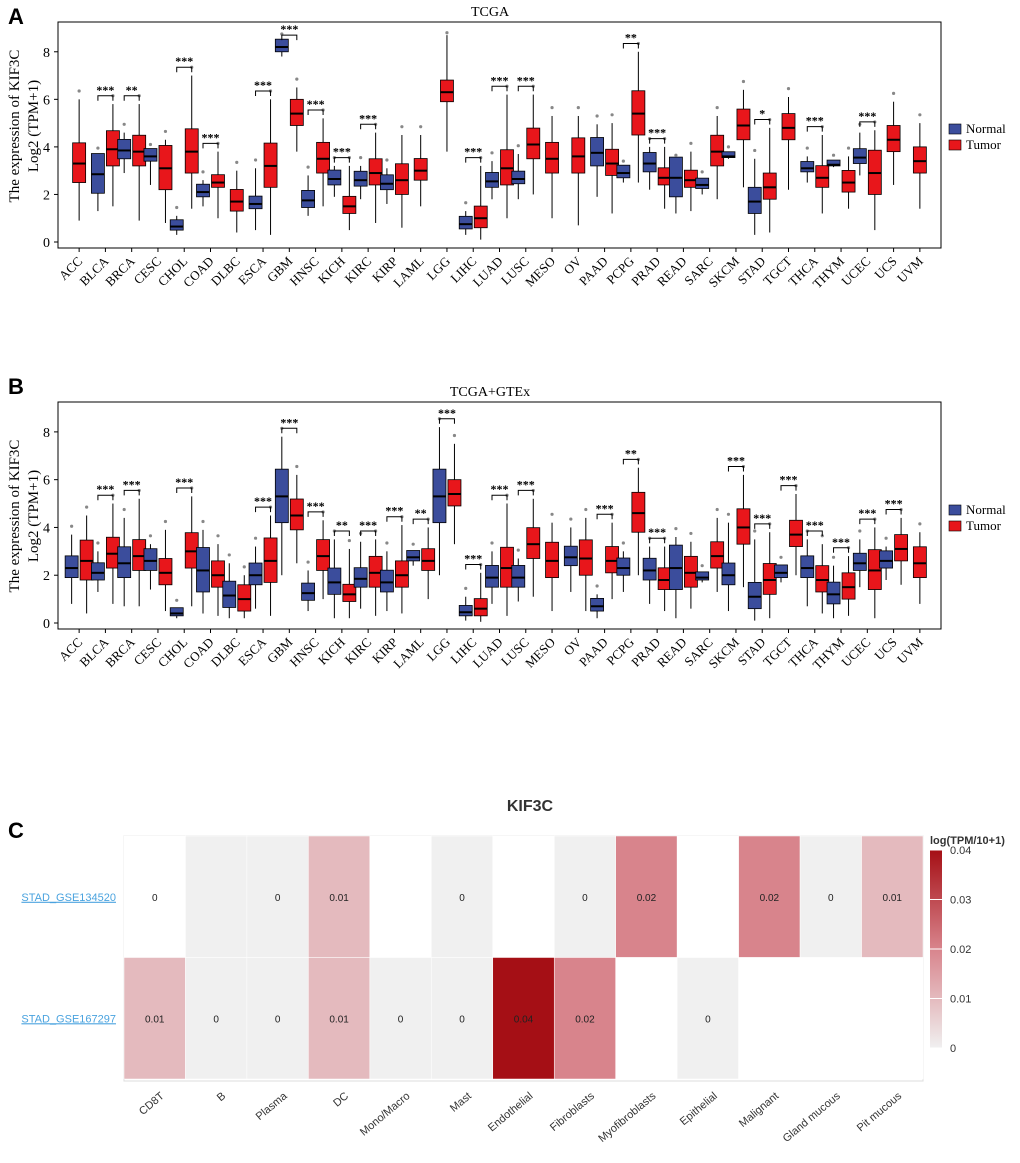  Describe the element at coordinates (510, 1112) in the screenshot. I see `heatmap-col-label: Endothelial` at that location.